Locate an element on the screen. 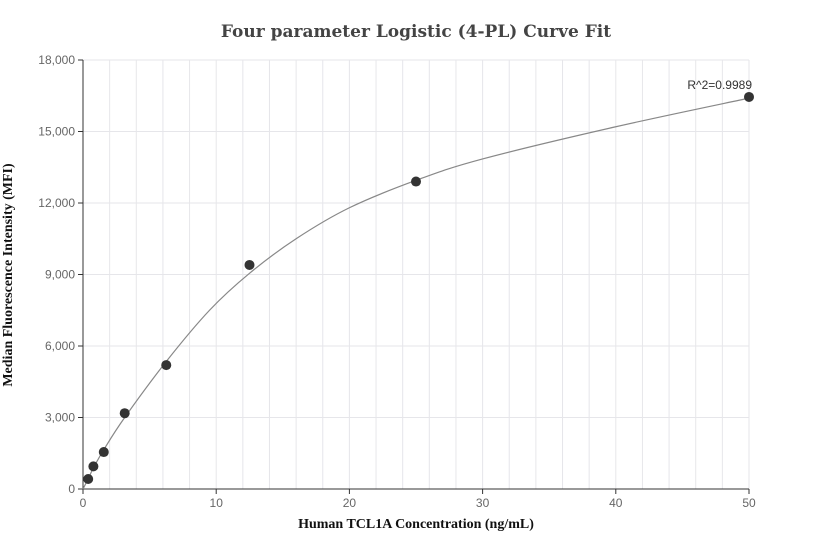 This screenshot has height=560, width=832. x-axis-label: Human TCL1A Concentration (ng/mL) is located at coordinates (416, 524).